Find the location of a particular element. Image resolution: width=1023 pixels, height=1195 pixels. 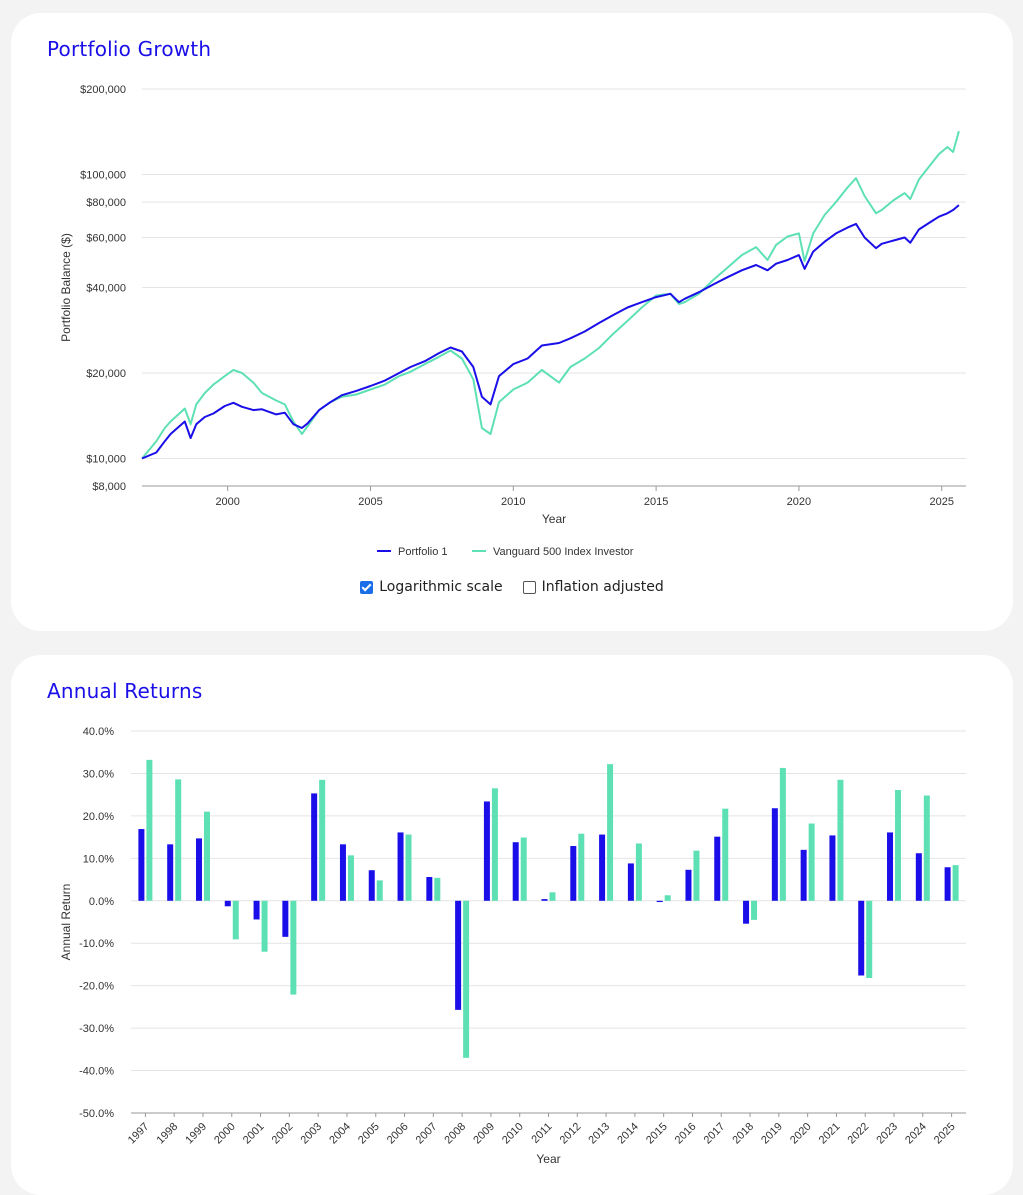

y-tick-label: $60,000 is located at coordinates (106, 238).